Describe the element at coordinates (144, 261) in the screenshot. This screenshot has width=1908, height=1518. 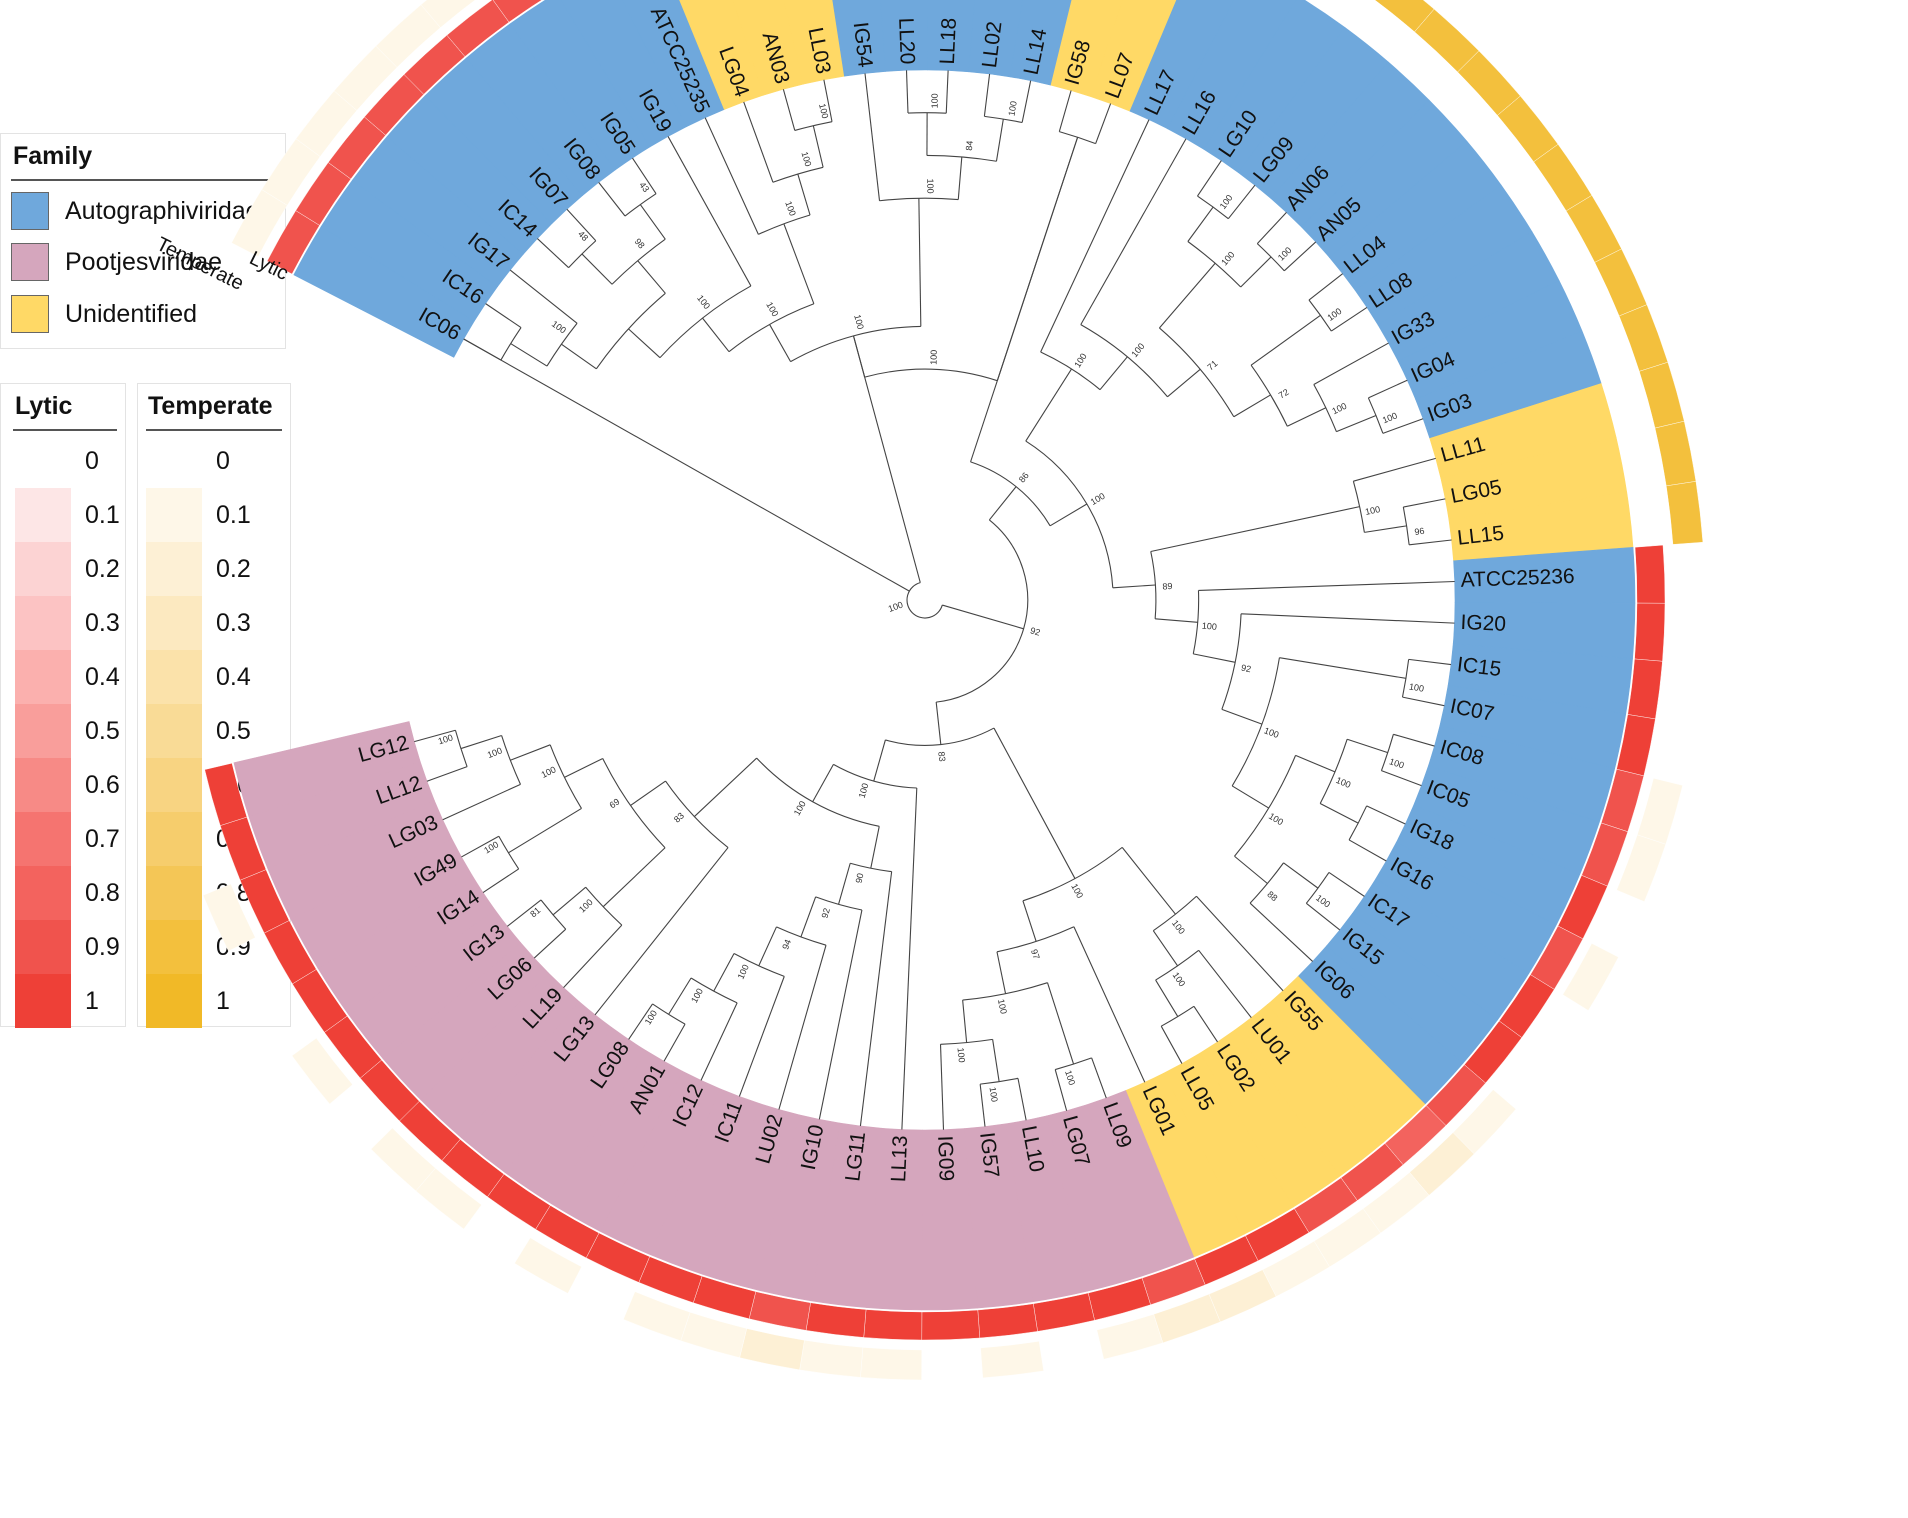
I see `family-legend-label: Pootjesviridae` at that location.